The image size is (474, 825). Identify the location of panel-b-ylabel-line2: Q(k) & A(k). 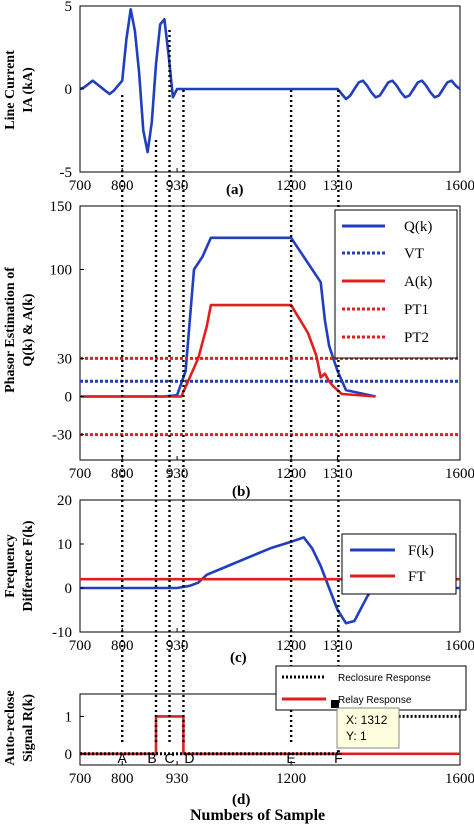
(28, 329).